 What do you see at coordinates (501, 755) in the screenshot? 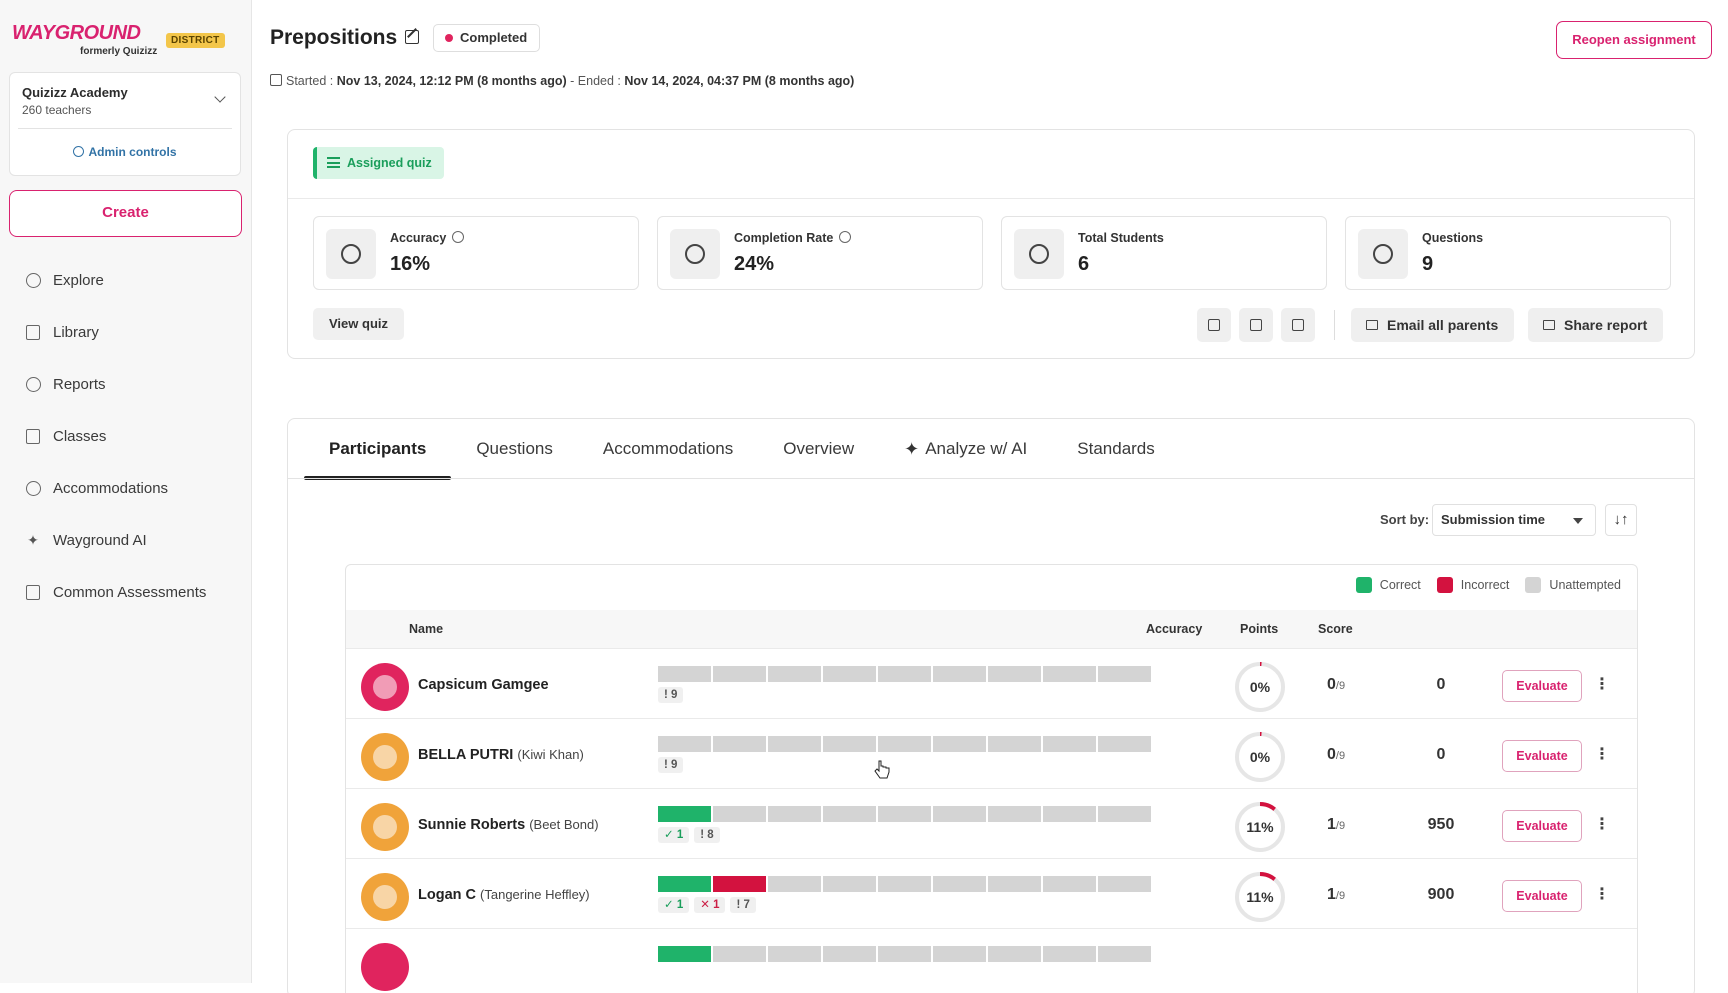
I see `participant-name: BELLA PUTRI (Kiwi Khan)` at bounding box center [501, 755].